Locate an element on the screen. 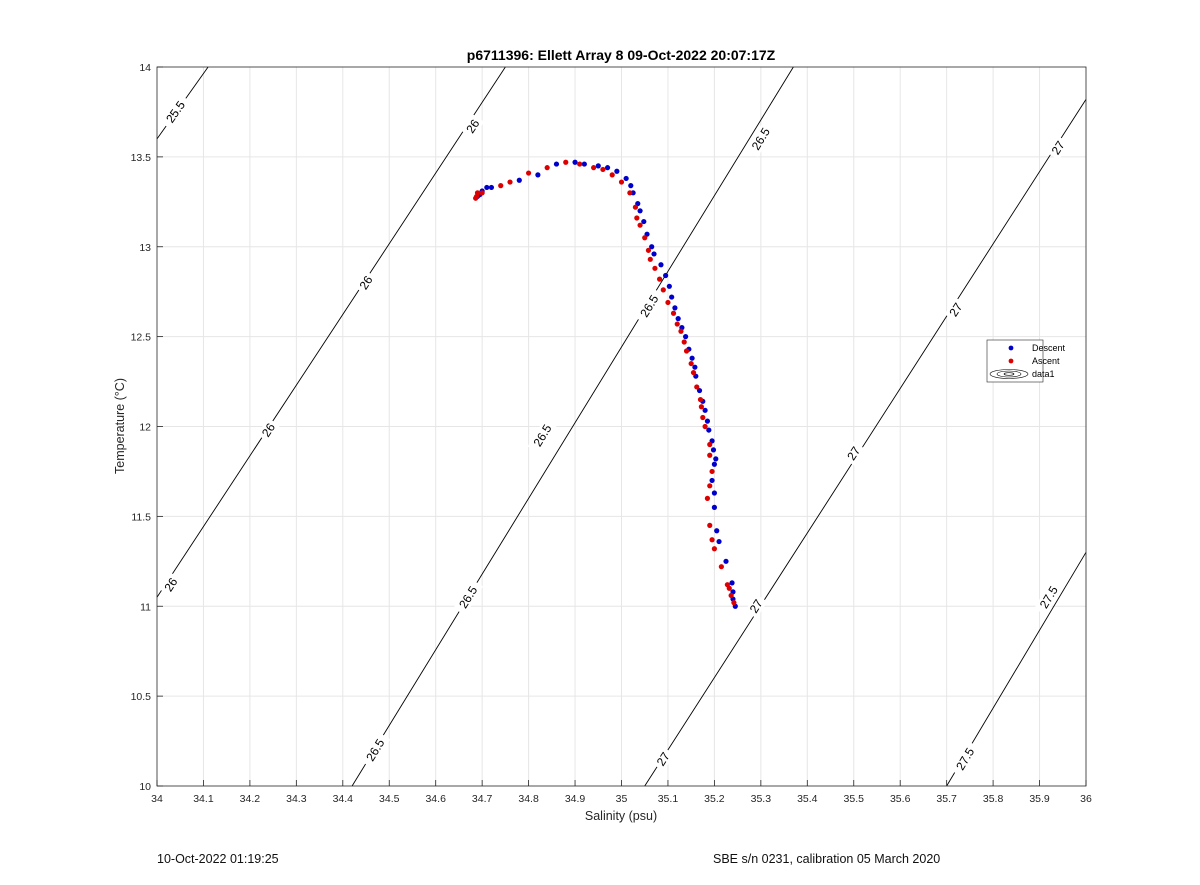 The width and height of the screenshot is (1200, 885). y-tick-label: 12 is located at coordinates (145, 428).